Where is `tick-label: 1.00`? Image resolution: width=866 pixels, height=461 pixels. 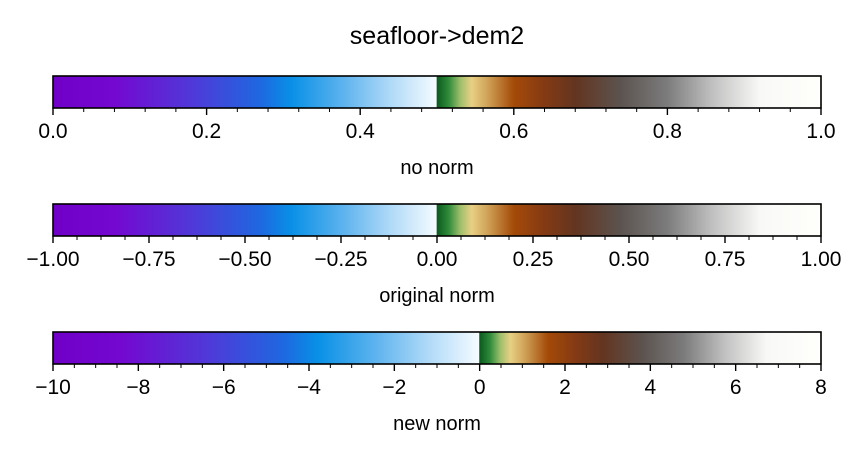 tick-label: 1.00 is located at coordinates (821, 259).